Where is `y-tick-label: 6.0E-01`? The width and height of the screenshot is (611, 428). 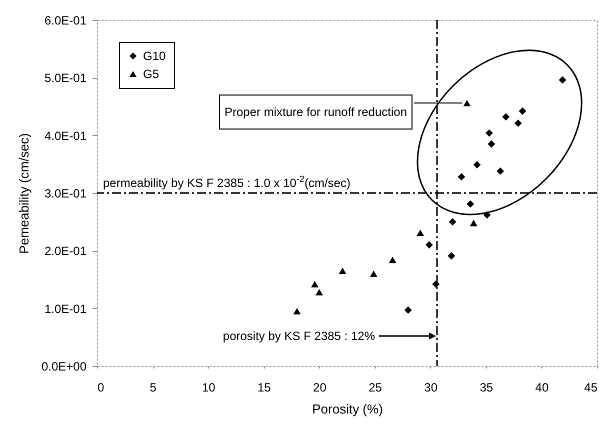 y-tick-label: 6.0E-01 is located at coordinates (65, 21).